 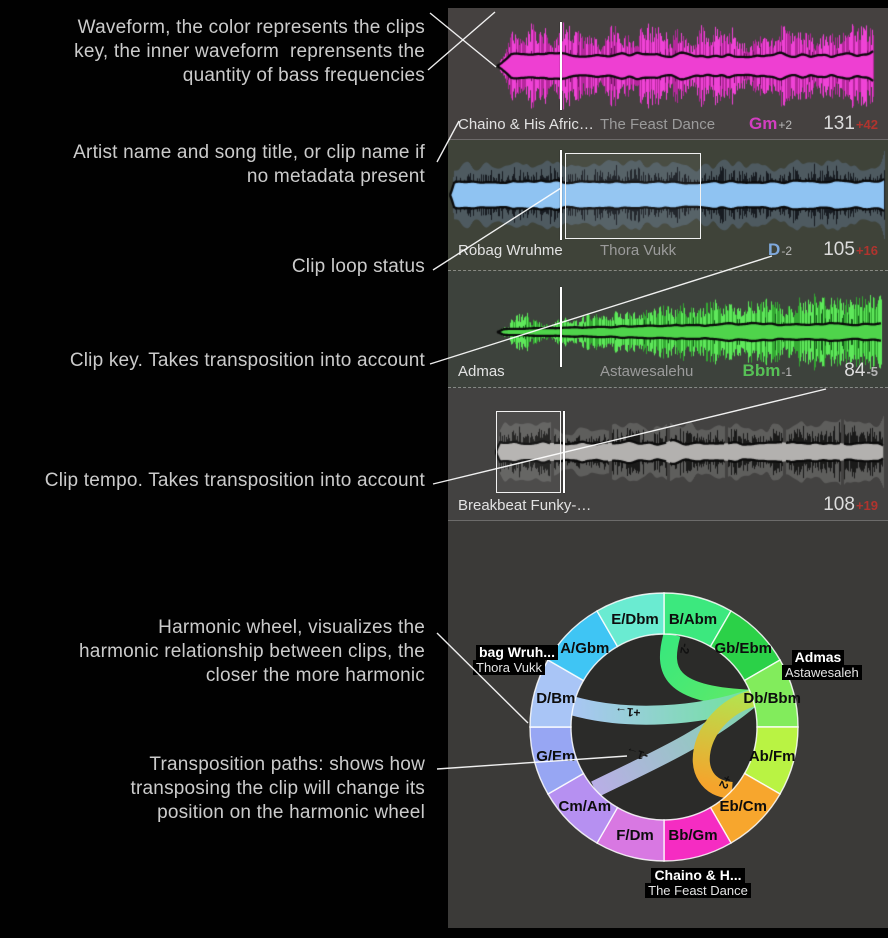 What do you see at coordinates (855, 370) in the screenshot?
I see `clip-tempo: 84` at bounding box center [855, 370].